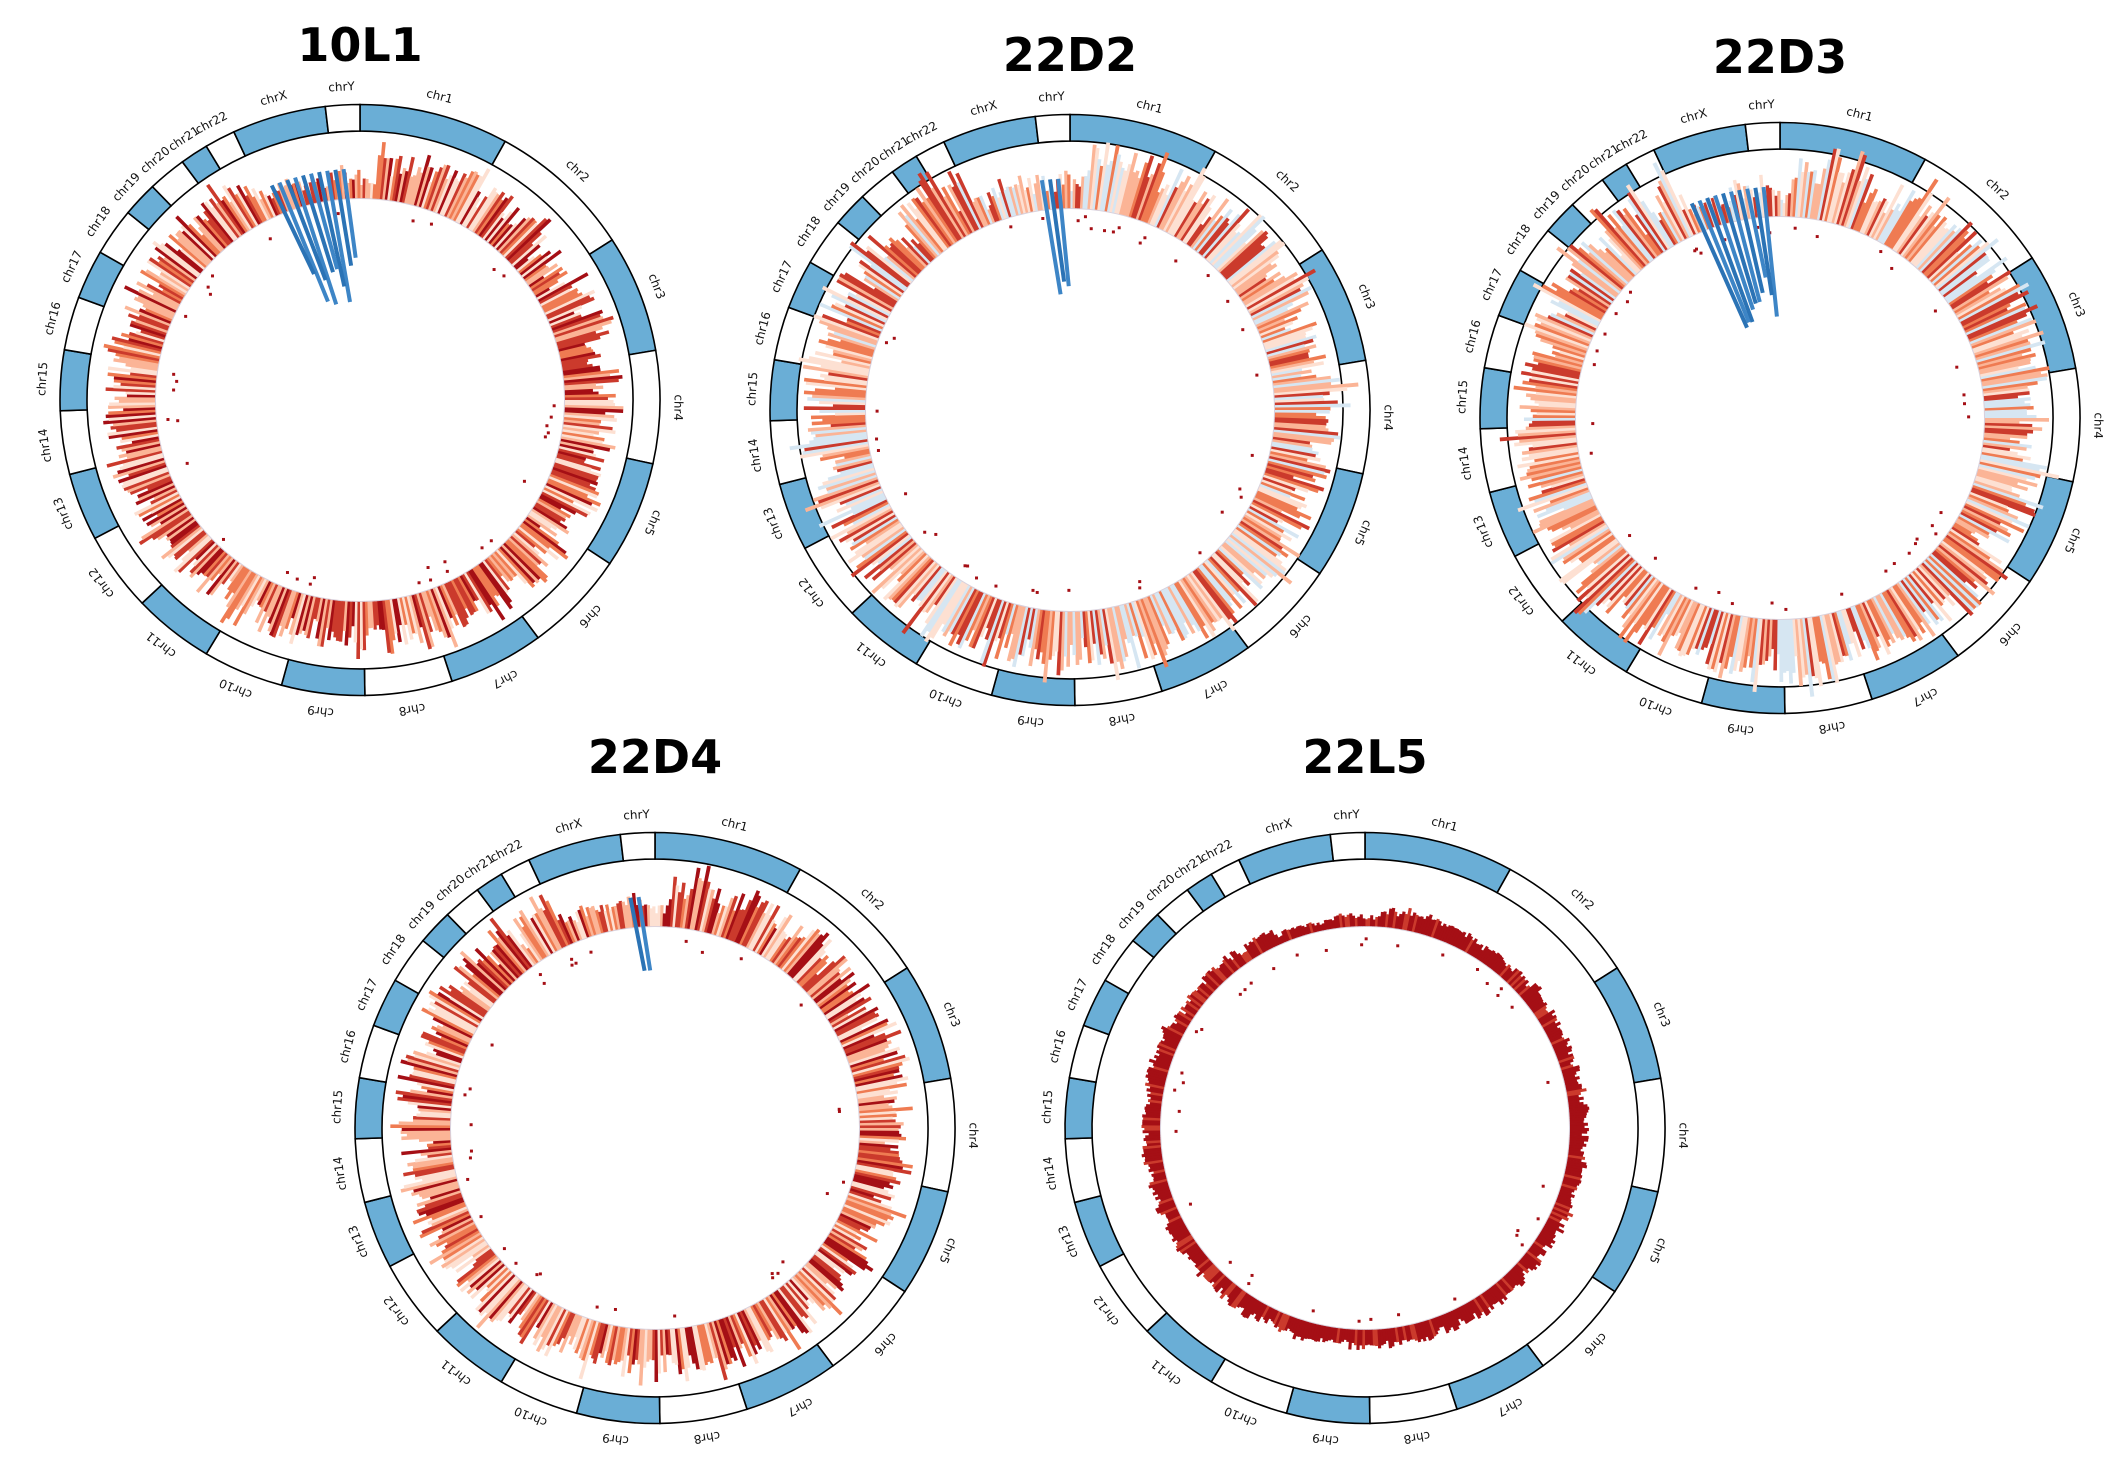 The width and height of the screenshot is (2128, 1460). I want to click on chromosome-label: chr12, so click(1106, 1311).